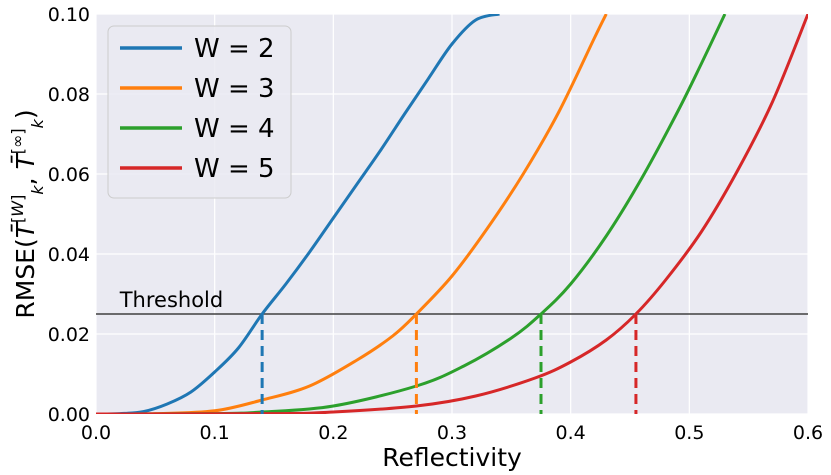 Image resolution: width=831 pixels, height=475 pixels. Describe the element at coordinates (234, 129) in the screenshot. I see `legend-entry: W = 4` at that location.